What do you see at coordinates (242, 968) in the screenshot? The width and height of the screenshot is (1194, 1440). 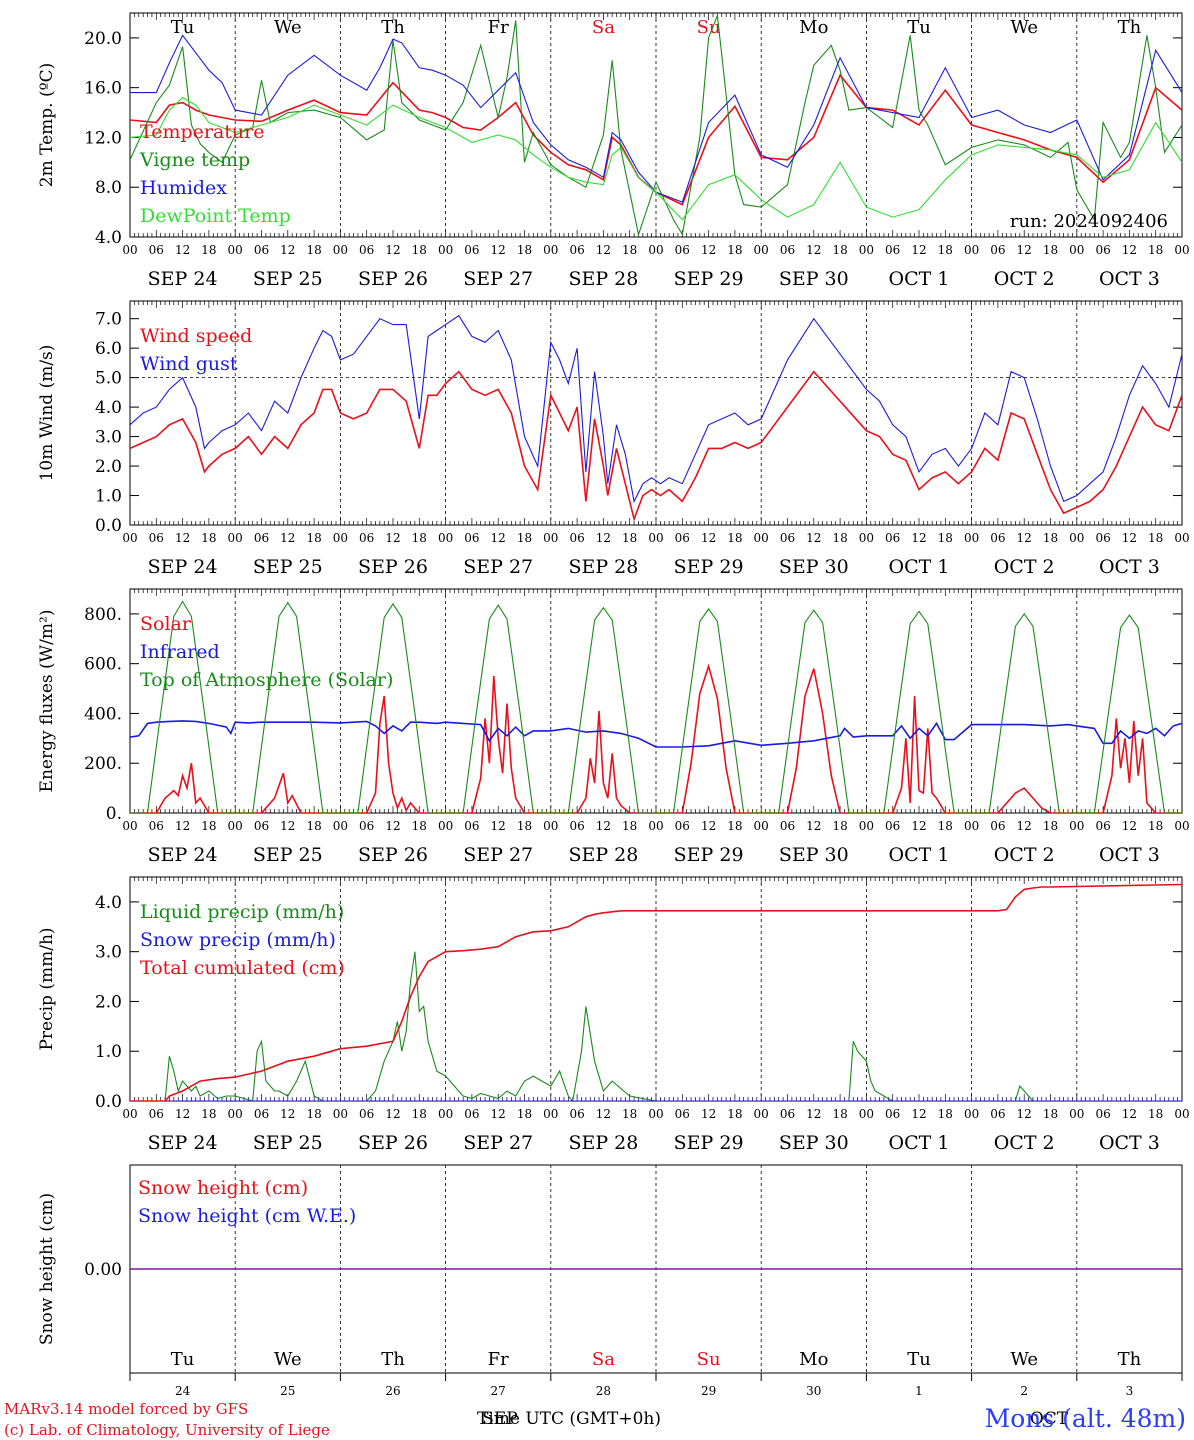 I see `legend-entry: Total cumulated (cm)` at bounding box center [242, 968].